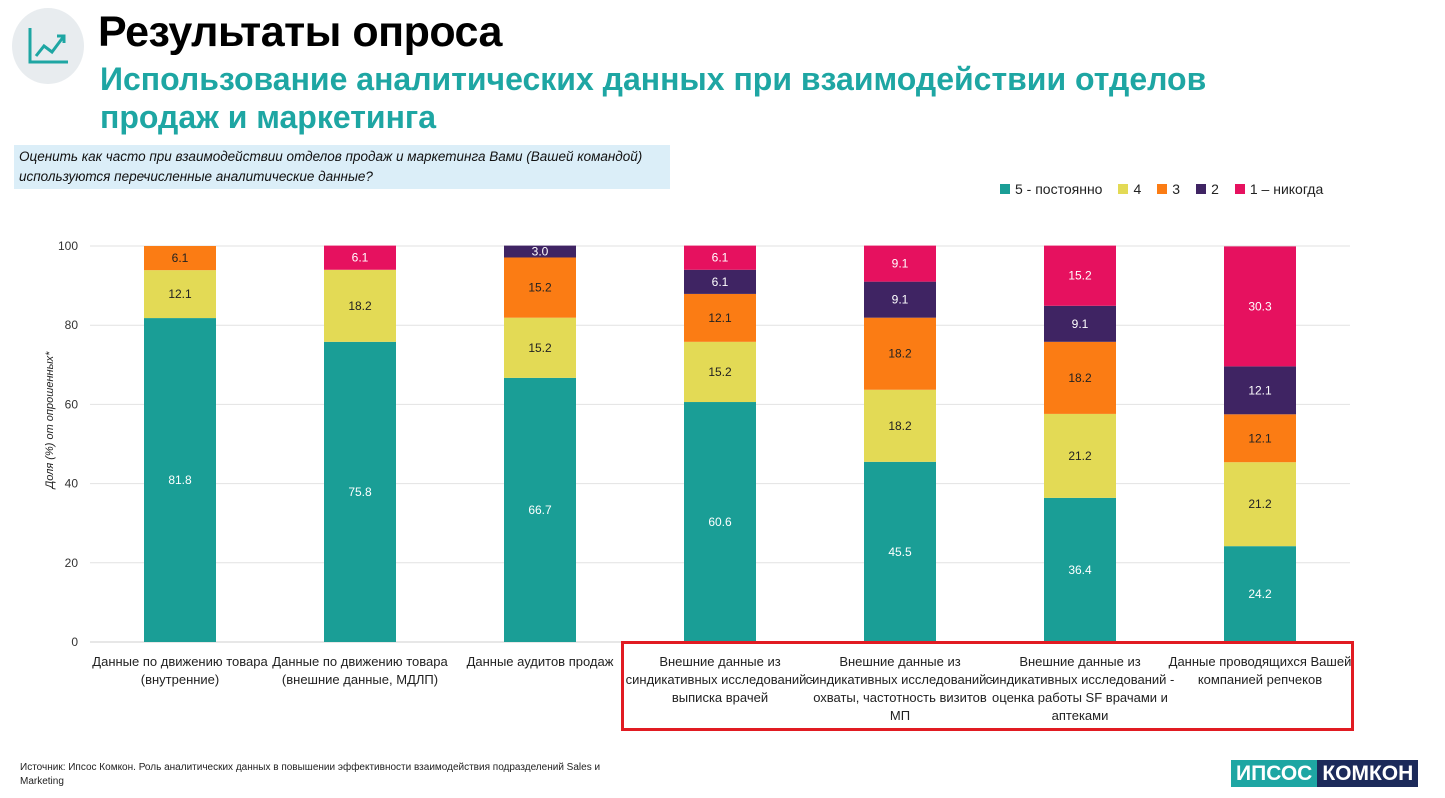 The width and height of the screenshot is (1445, 798). I want to click on highlight-box, so click(987, 686).